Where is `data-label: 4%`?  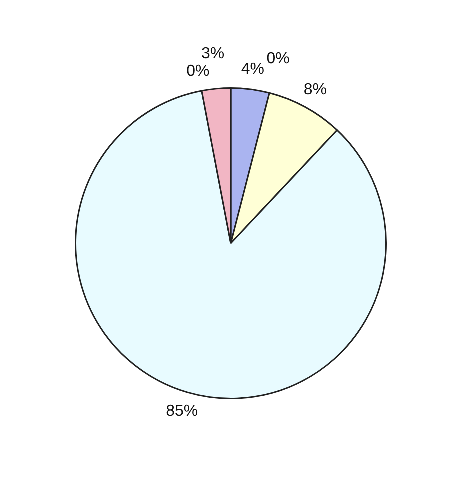
data-label: 4% is located at coordinates (253, 69).